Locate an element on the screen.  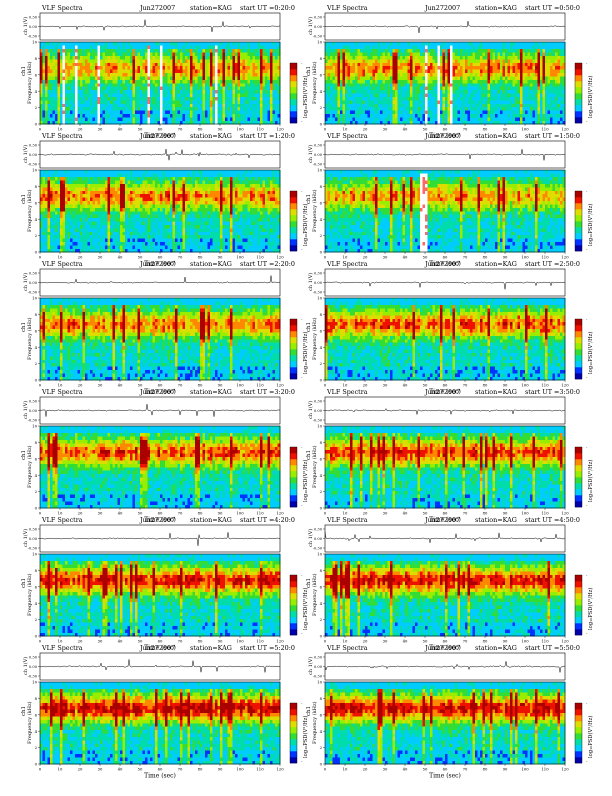
spectrogram-cells is located at coordinates (445, 83).